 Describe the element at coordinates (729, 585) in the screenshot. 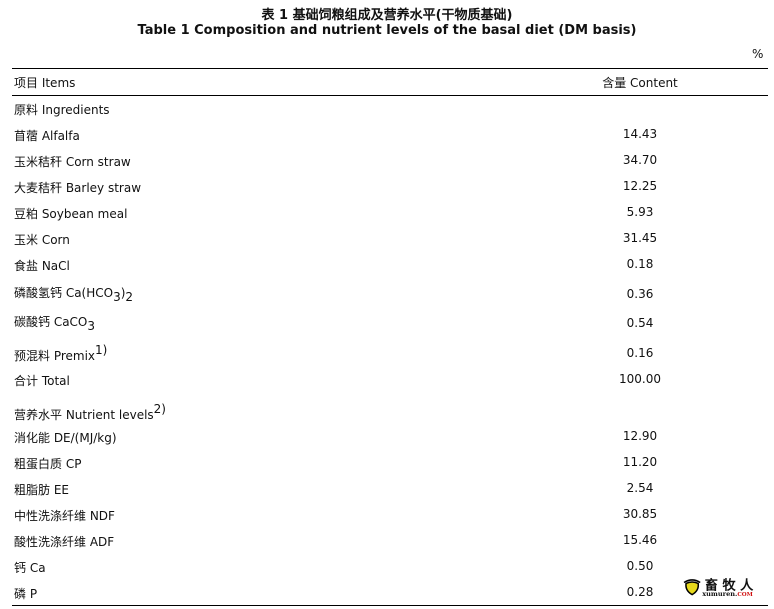

I see `svg-text: 畜 牧 人` at that location.